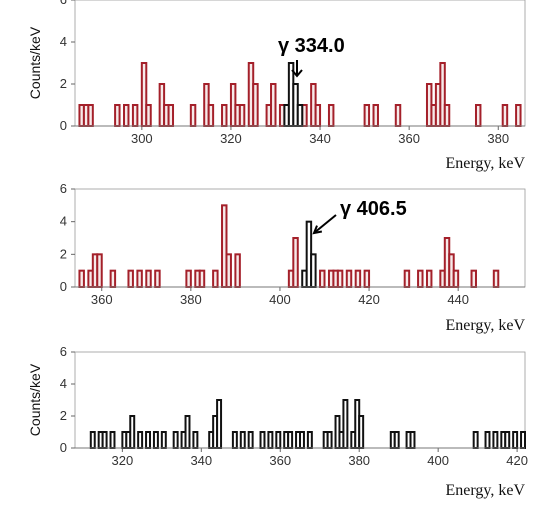  Describe the element at coordinates (320, 138) in the screenshot. I see `x-tick-label: 340` at that location.